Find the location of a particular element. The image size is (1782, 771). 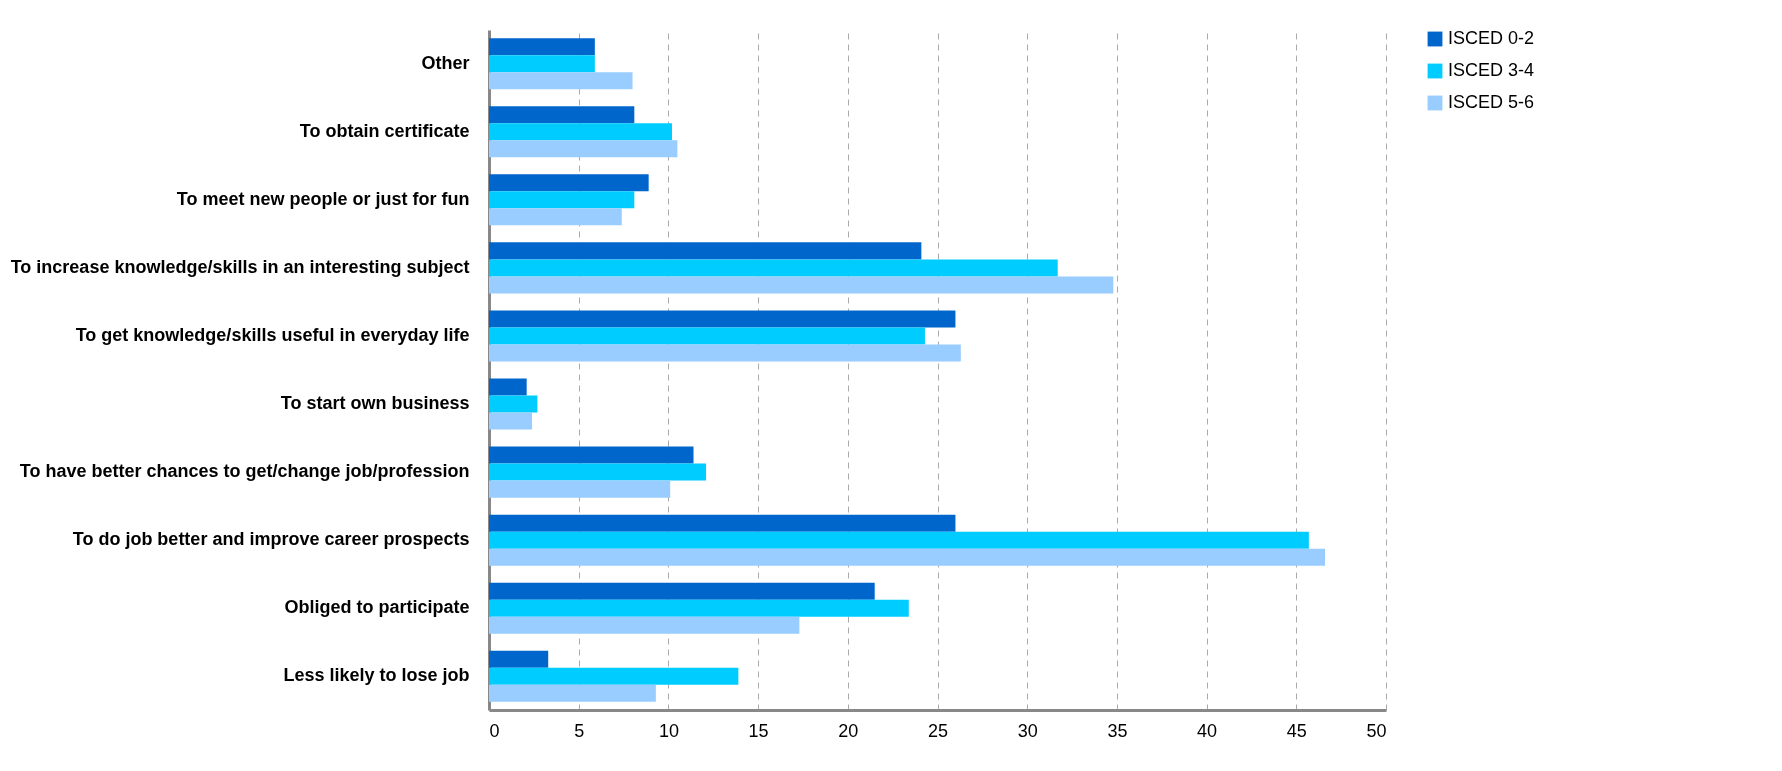

x-tick-label: 10 is located at coordinates (668, 730).